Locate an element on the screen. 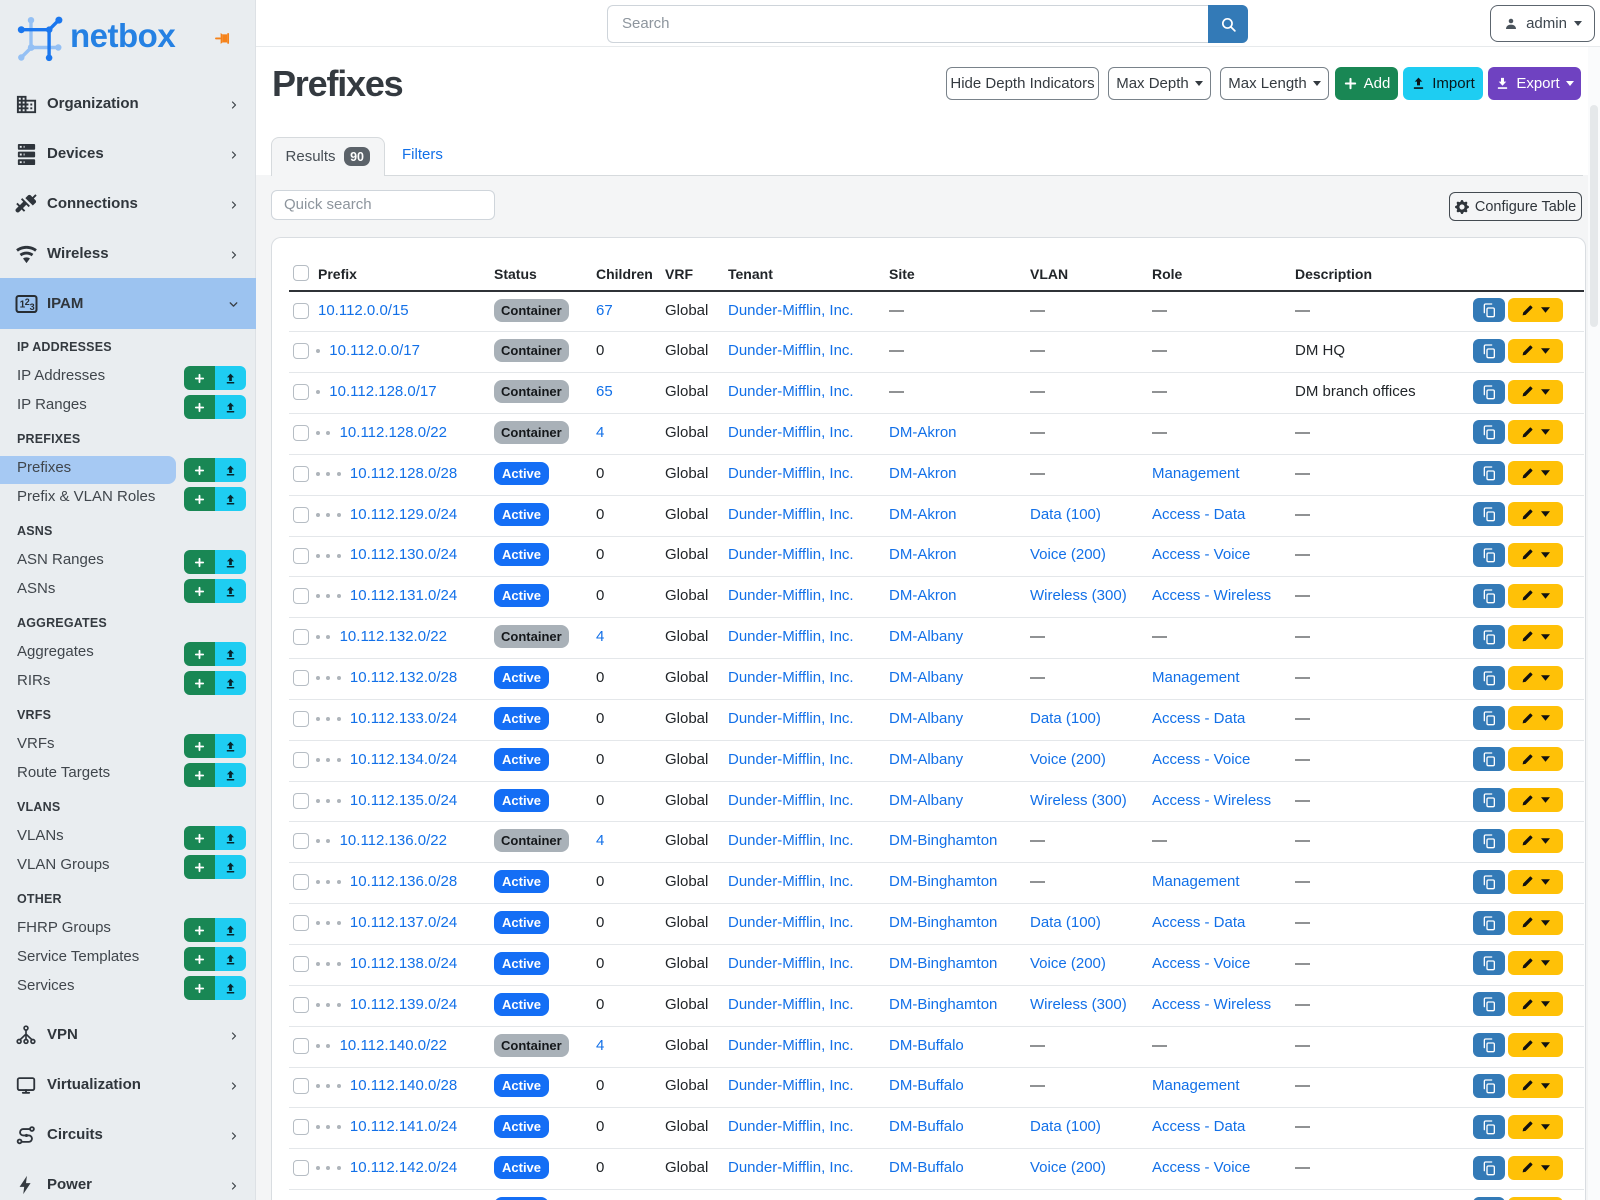 This screenshot has width=1600, height=1200. svg-text: 2 is located at coordinates (27, 302).